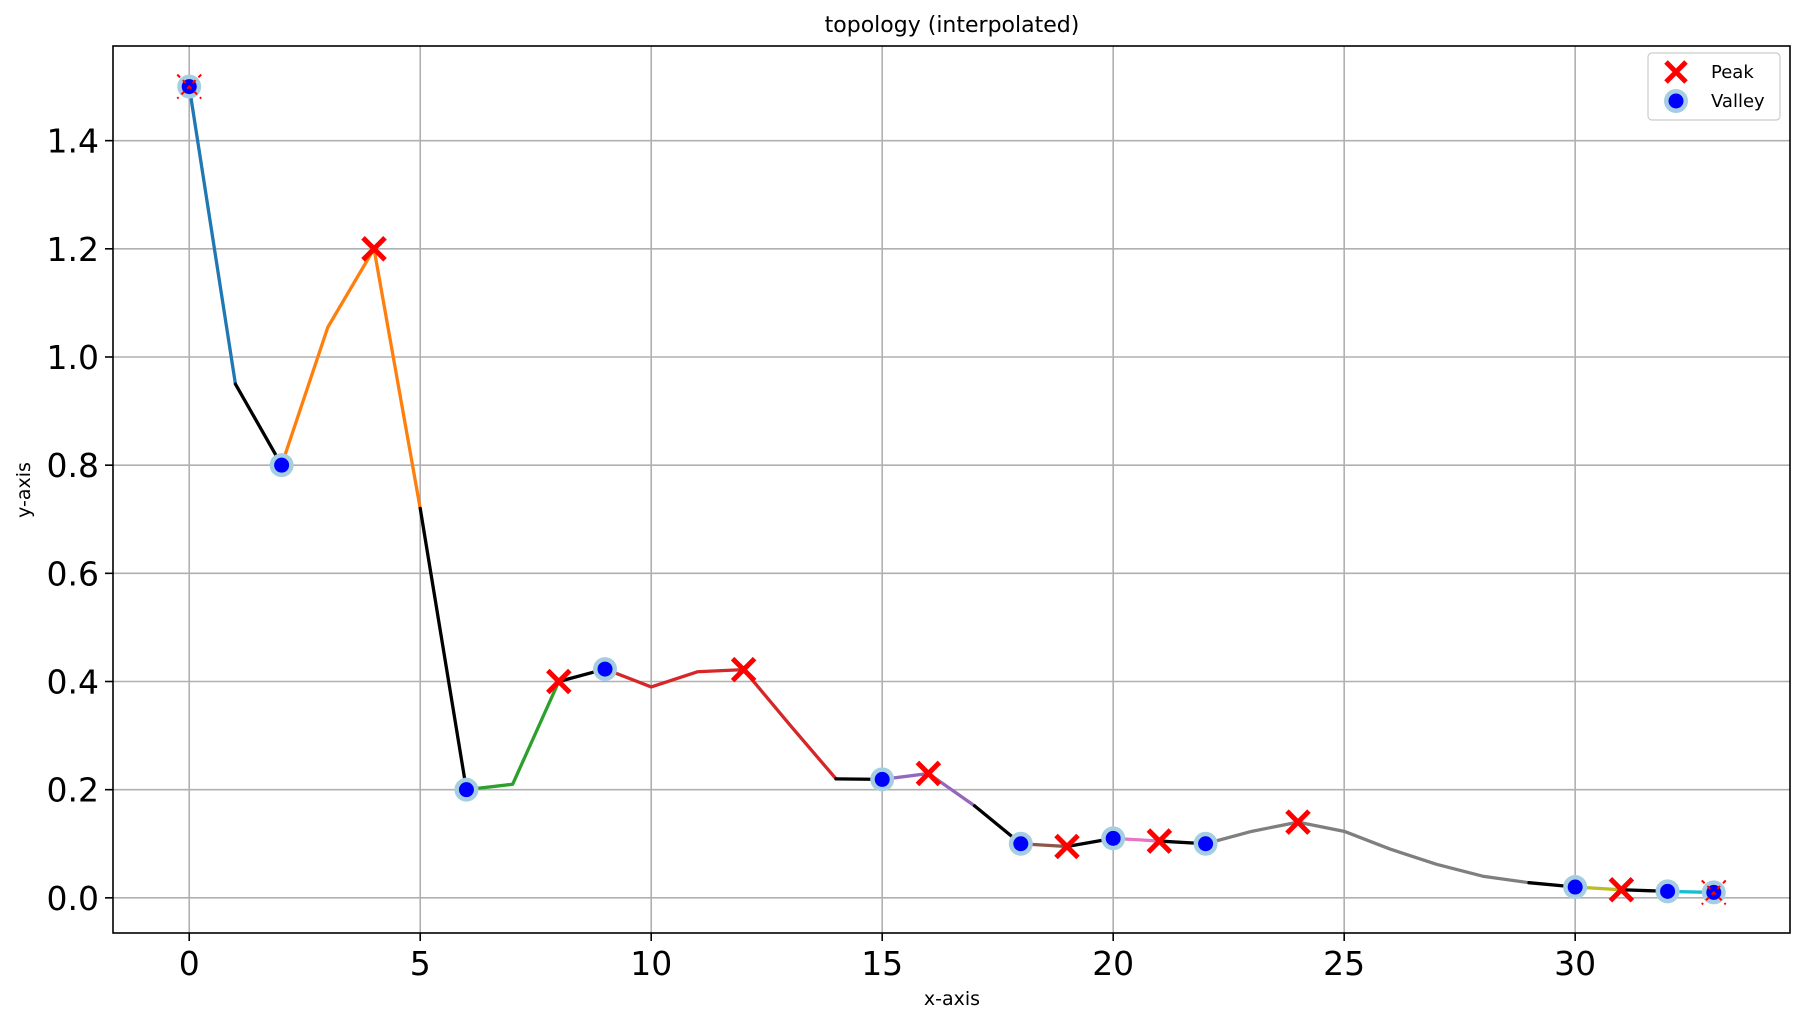 The height and width of the screenshot is (1021, 1801). Describe the element at coordinates (1732, 72) in the screenshot. I see `legend-peak-label: Peak` at that location.